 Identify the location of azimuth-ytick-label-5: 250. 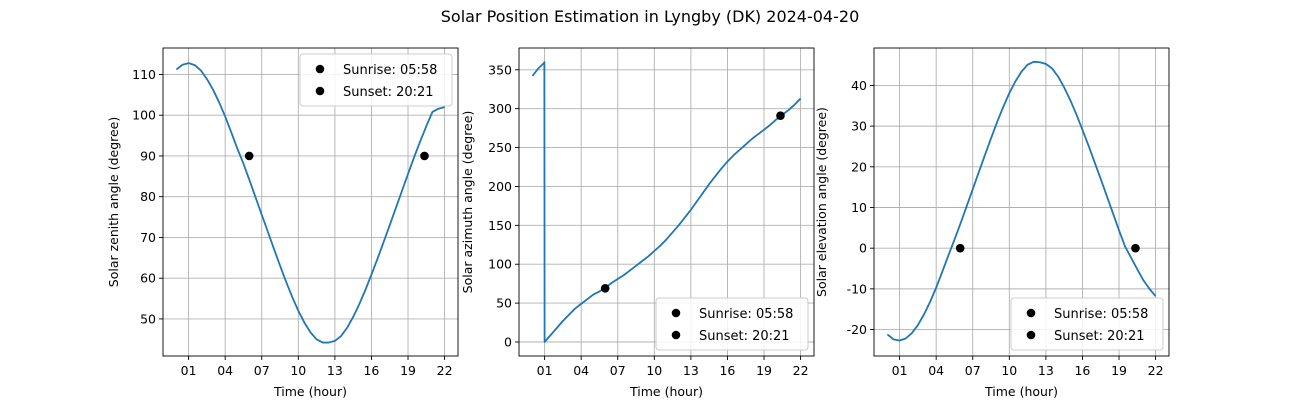
(500, 147).